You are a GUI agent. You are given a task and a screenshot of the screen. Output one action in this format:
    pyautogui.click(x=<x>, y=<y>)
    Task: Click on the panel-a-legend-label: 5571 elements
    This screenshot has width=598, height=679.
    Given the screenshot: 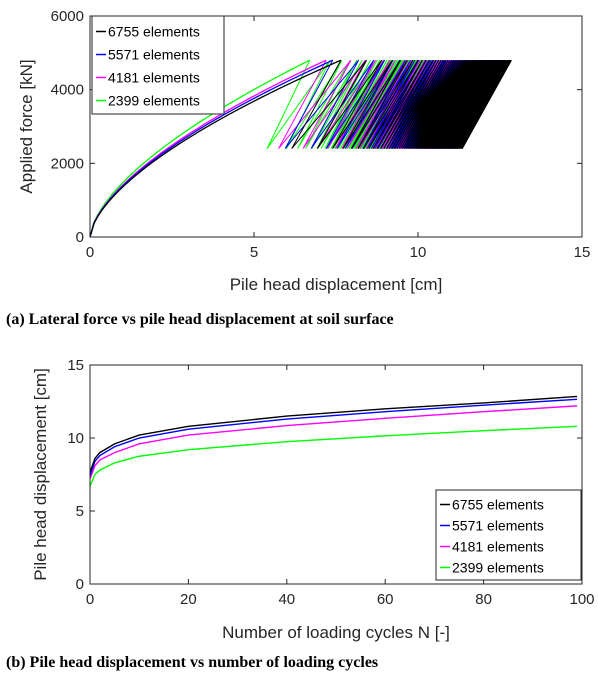 What is the action you would take?
    pyautogui.click(x=154, y=55)
    